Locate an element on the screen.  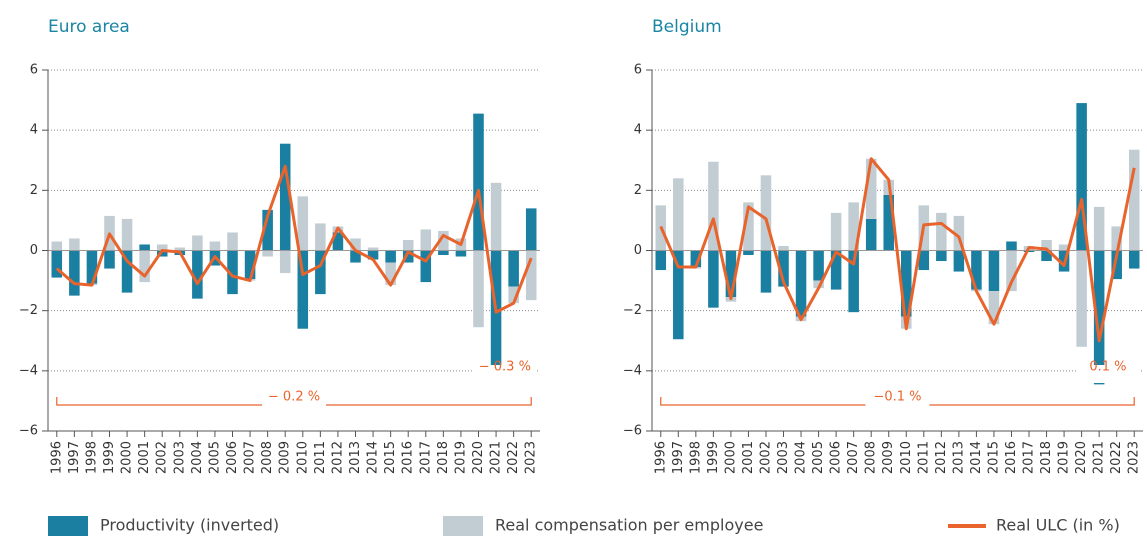
x-tick-label: 2017 is located at coordinates (425, 457).